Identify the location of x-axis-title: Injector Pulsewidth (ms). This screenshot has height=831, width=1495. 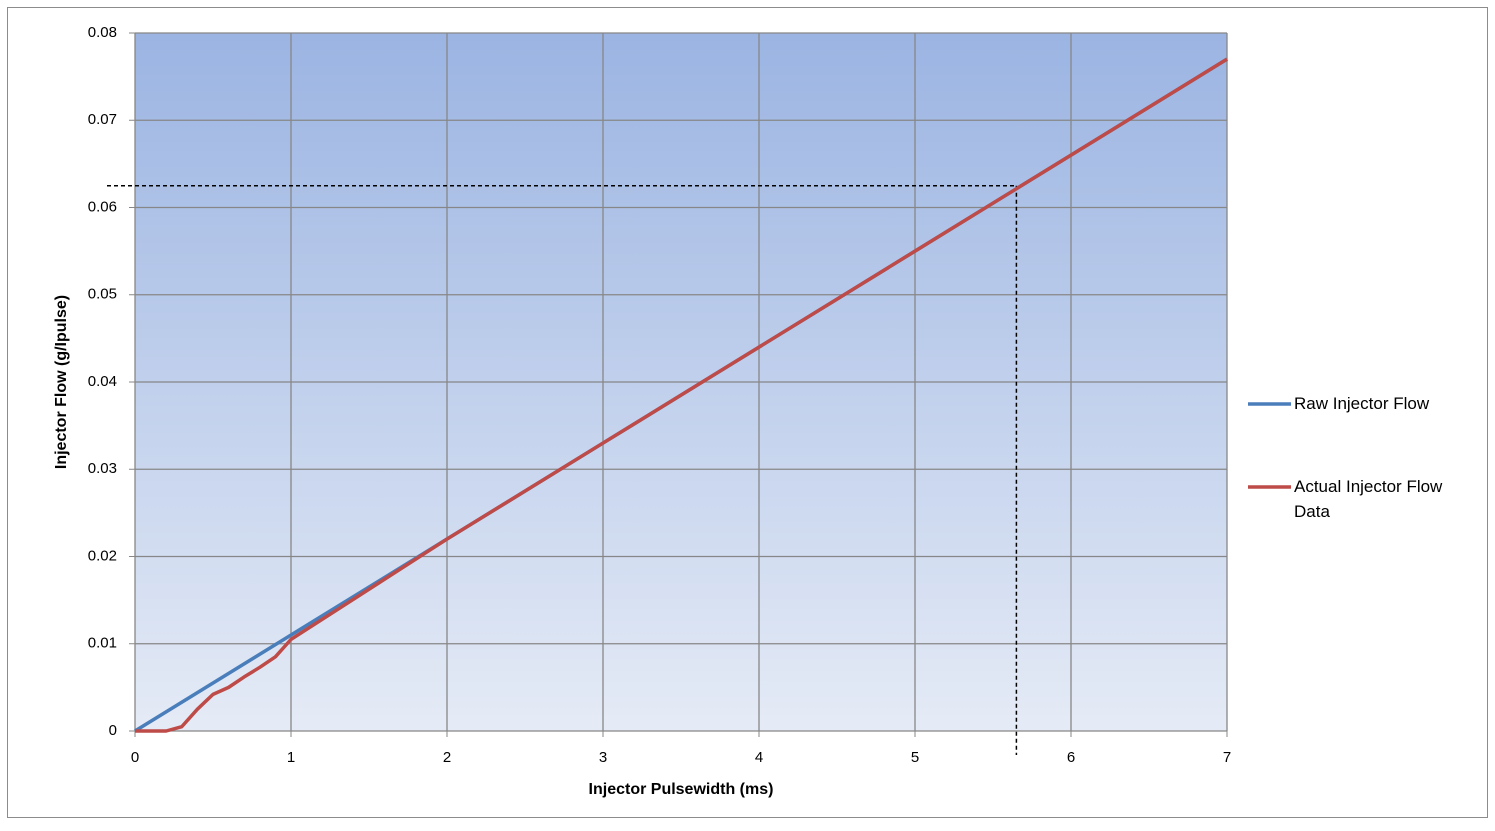
(681, 789).